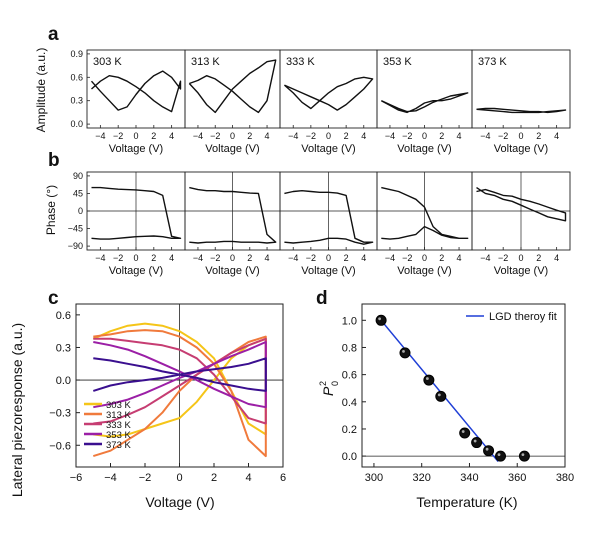 The height and width of the screenshot is (540, 600). Describe the element at coordinates (63, 316) in the screenshot. I see `panel-c-ytick-label: 0.6` at that location.